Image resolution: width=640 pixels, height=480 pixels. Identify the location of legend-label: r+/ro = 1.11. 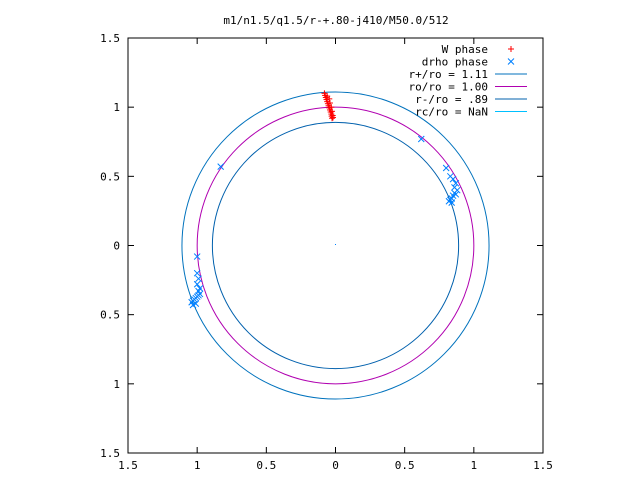
(448, 74).